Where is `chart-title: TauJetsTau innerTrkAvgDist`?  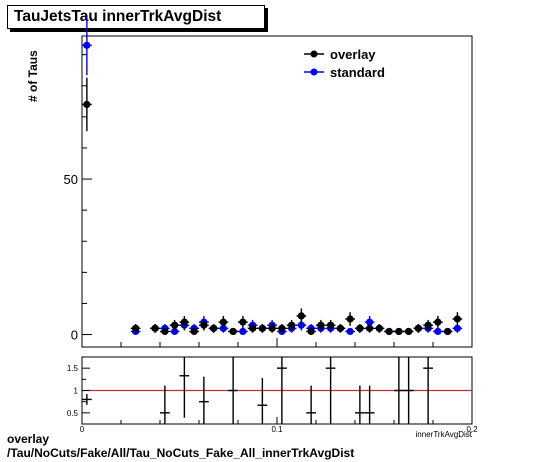
chart-title: TauJetsTau innerTrkAvgDist is located at coordinates (118, 16).